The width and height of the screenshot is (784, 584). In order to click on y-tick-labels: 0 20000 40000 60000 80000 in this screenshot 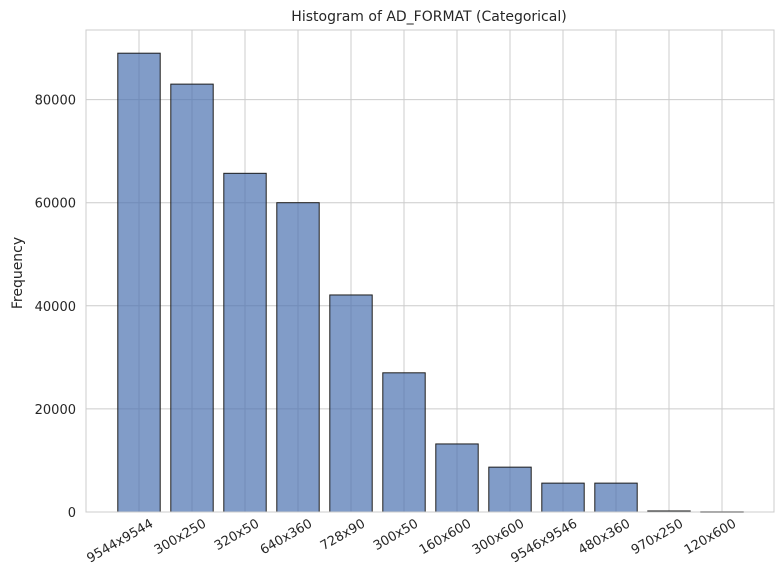, I will do `click(55, 307)`.